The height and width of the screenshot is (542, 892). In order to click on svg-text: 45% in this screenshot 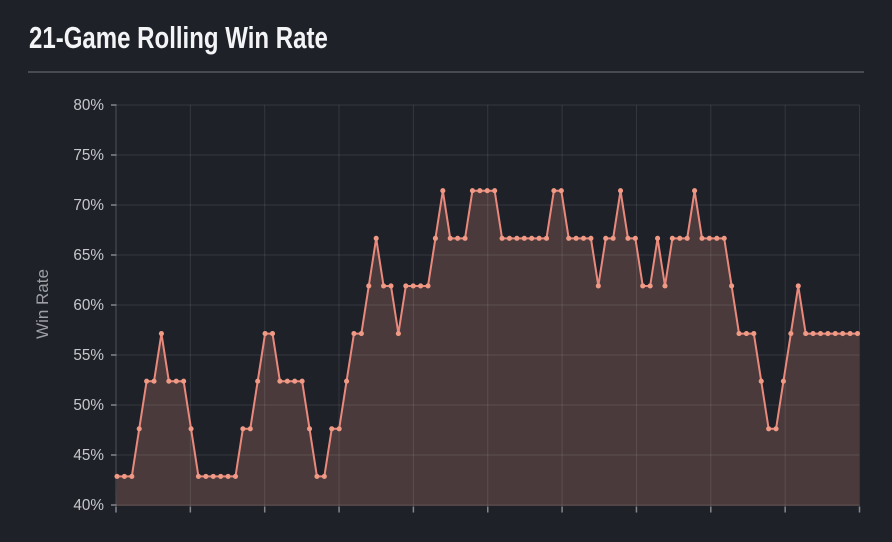, I will do `click(88, 455)`.